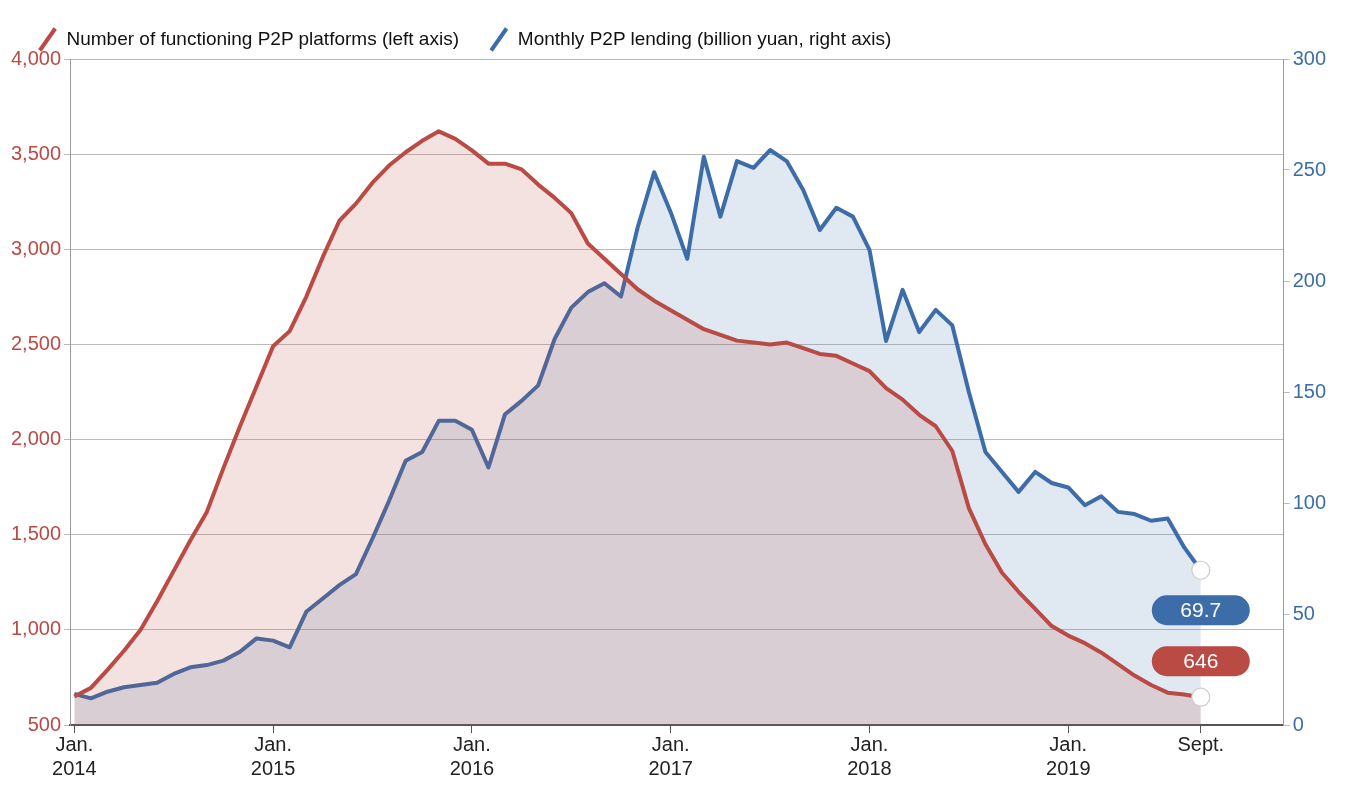 This screenshot has height=785, width=1369. I want to click on y2-tick-label: 100, so click(1309, 501).